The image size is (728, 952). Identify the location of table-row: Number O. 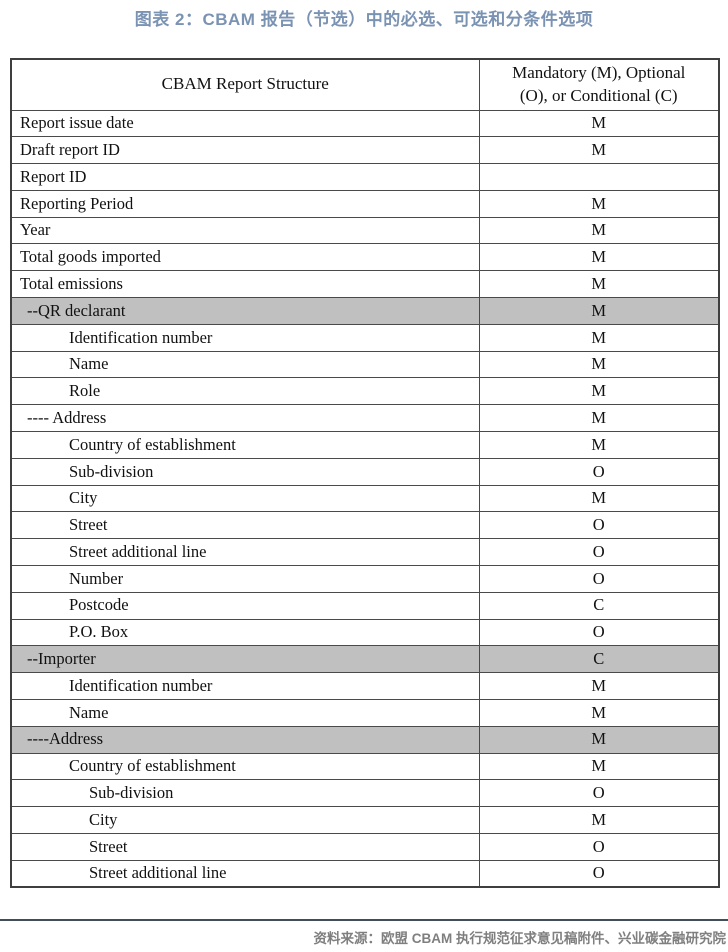
(365, 579).